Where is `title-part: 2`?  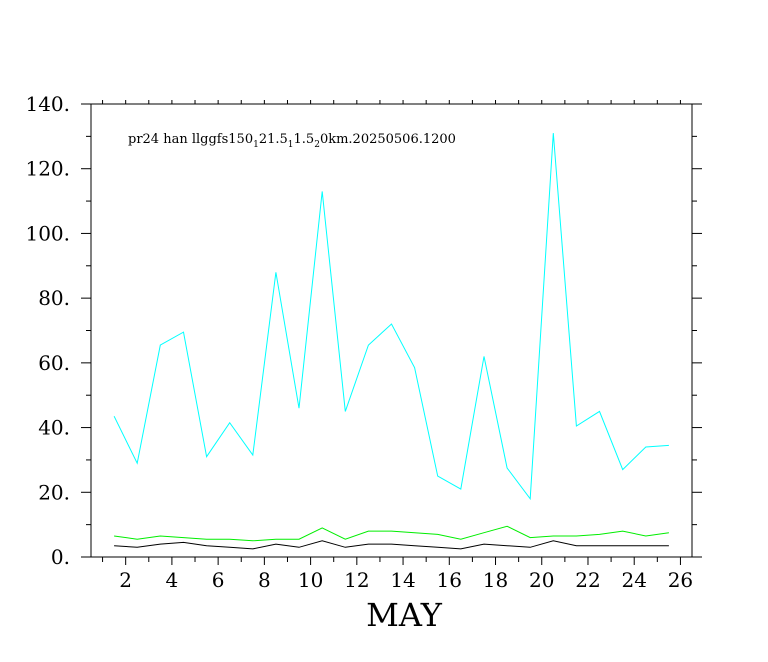 title-part: 2 is located at coordinates (317, 145).